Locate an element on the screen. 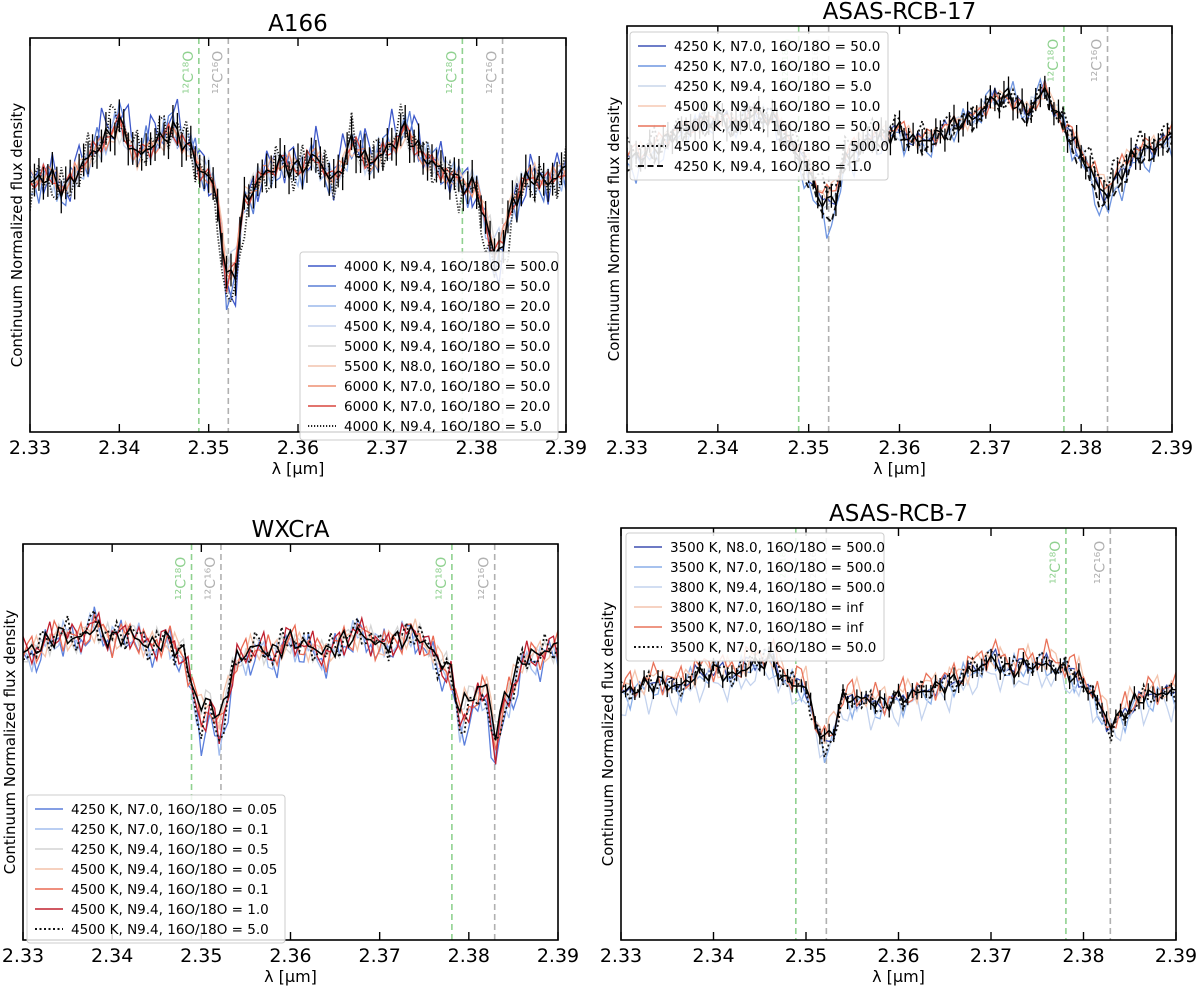 This screenshot has height=987, width=1200. legend-label: 4000 K, N9.4, 16O/18O = 500.0 is located at coordinates (451, 267).